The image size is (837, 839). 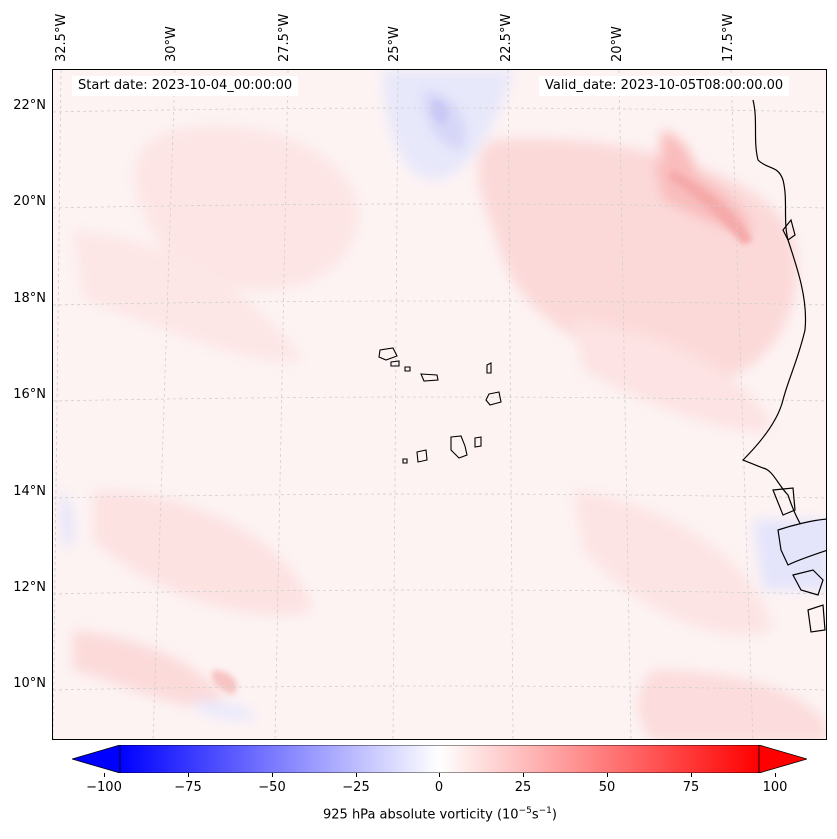 What do you see at coordinates (356, 787) in the screenshot?
I see `cb-tick-label: −25` at bounding box center [356, 787].